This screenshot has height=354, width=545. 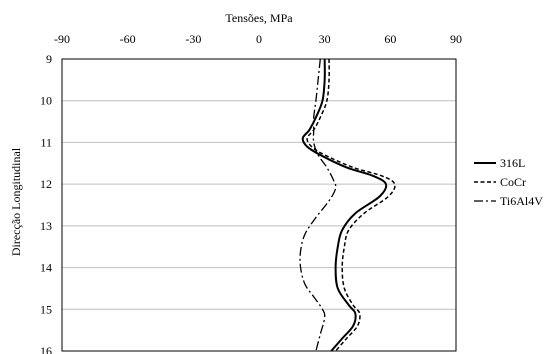 I want to click on legend-label-ti6al4v: Ti6Al4V, so click(x=521, y=201).